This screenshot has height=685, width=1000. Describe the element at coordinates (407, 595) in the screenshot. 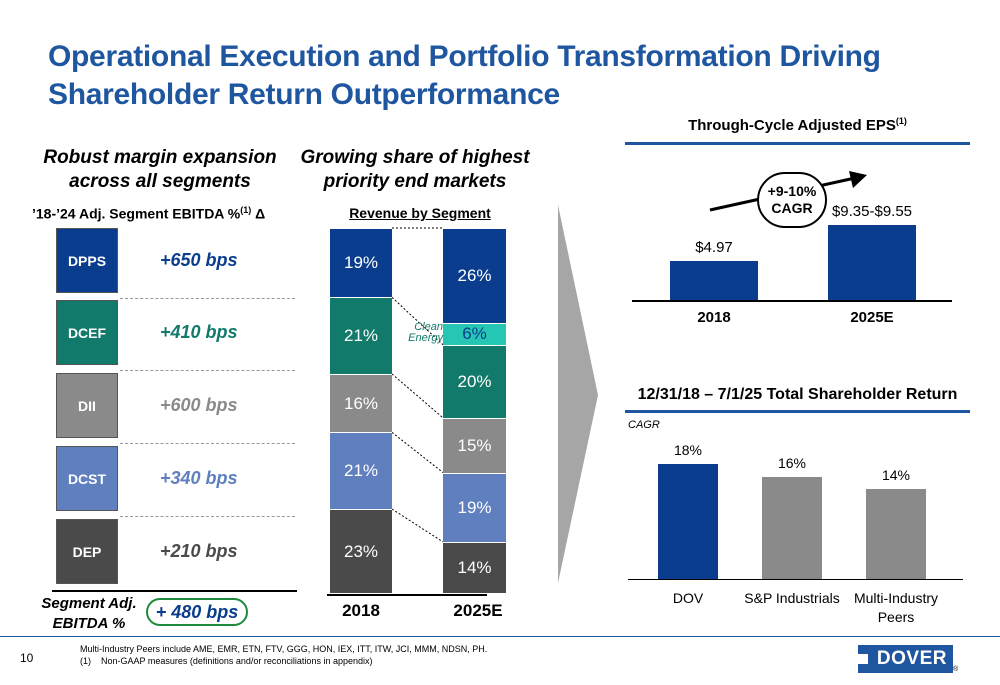

I see `revenue-axis-line` at that location.